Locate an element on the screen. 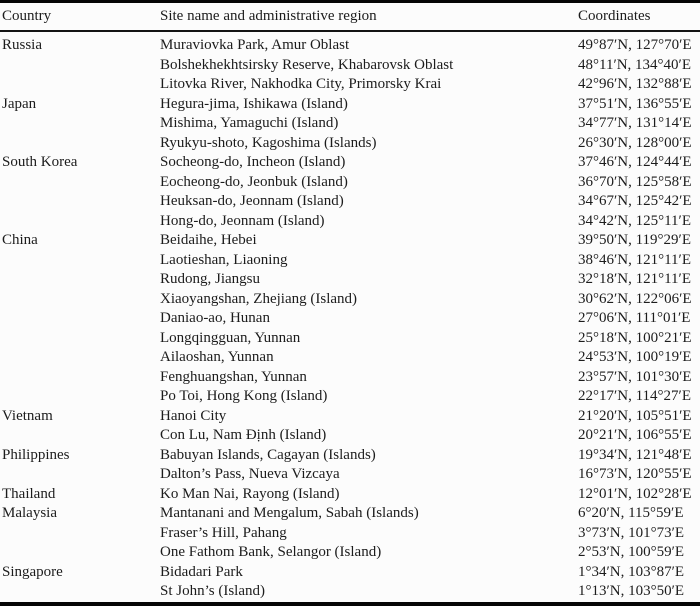  site-cell: Po Toi, Hong Kong (Island) is located at coordinates (244, 396).